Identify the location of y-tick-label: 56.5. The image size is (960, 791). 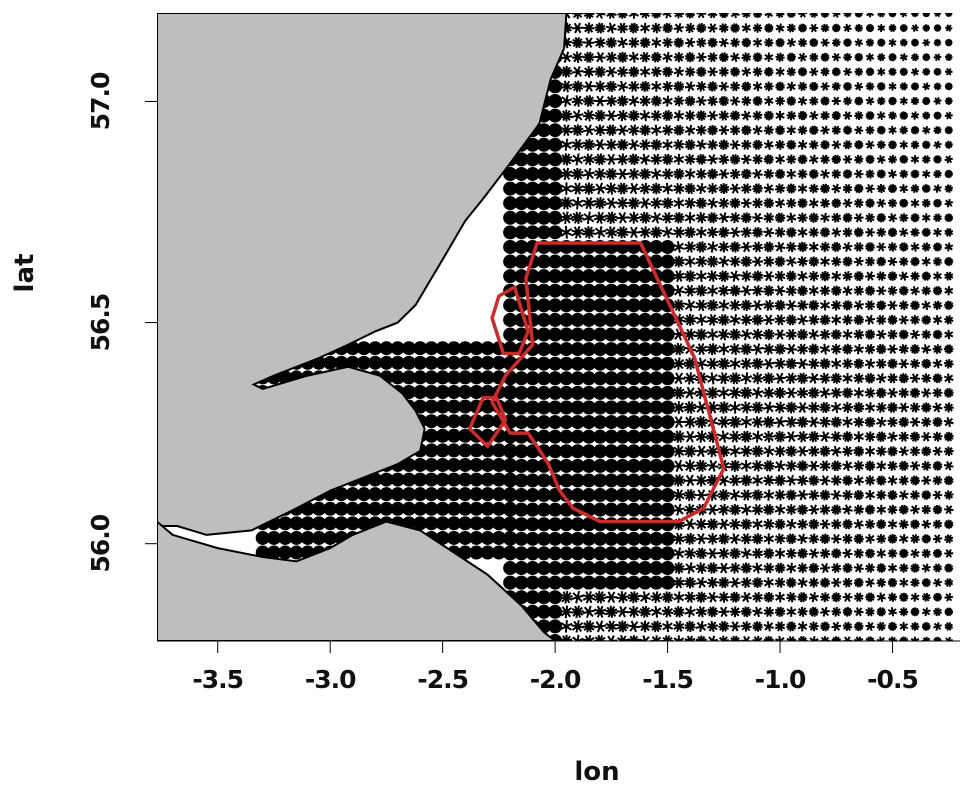
(100, 323).